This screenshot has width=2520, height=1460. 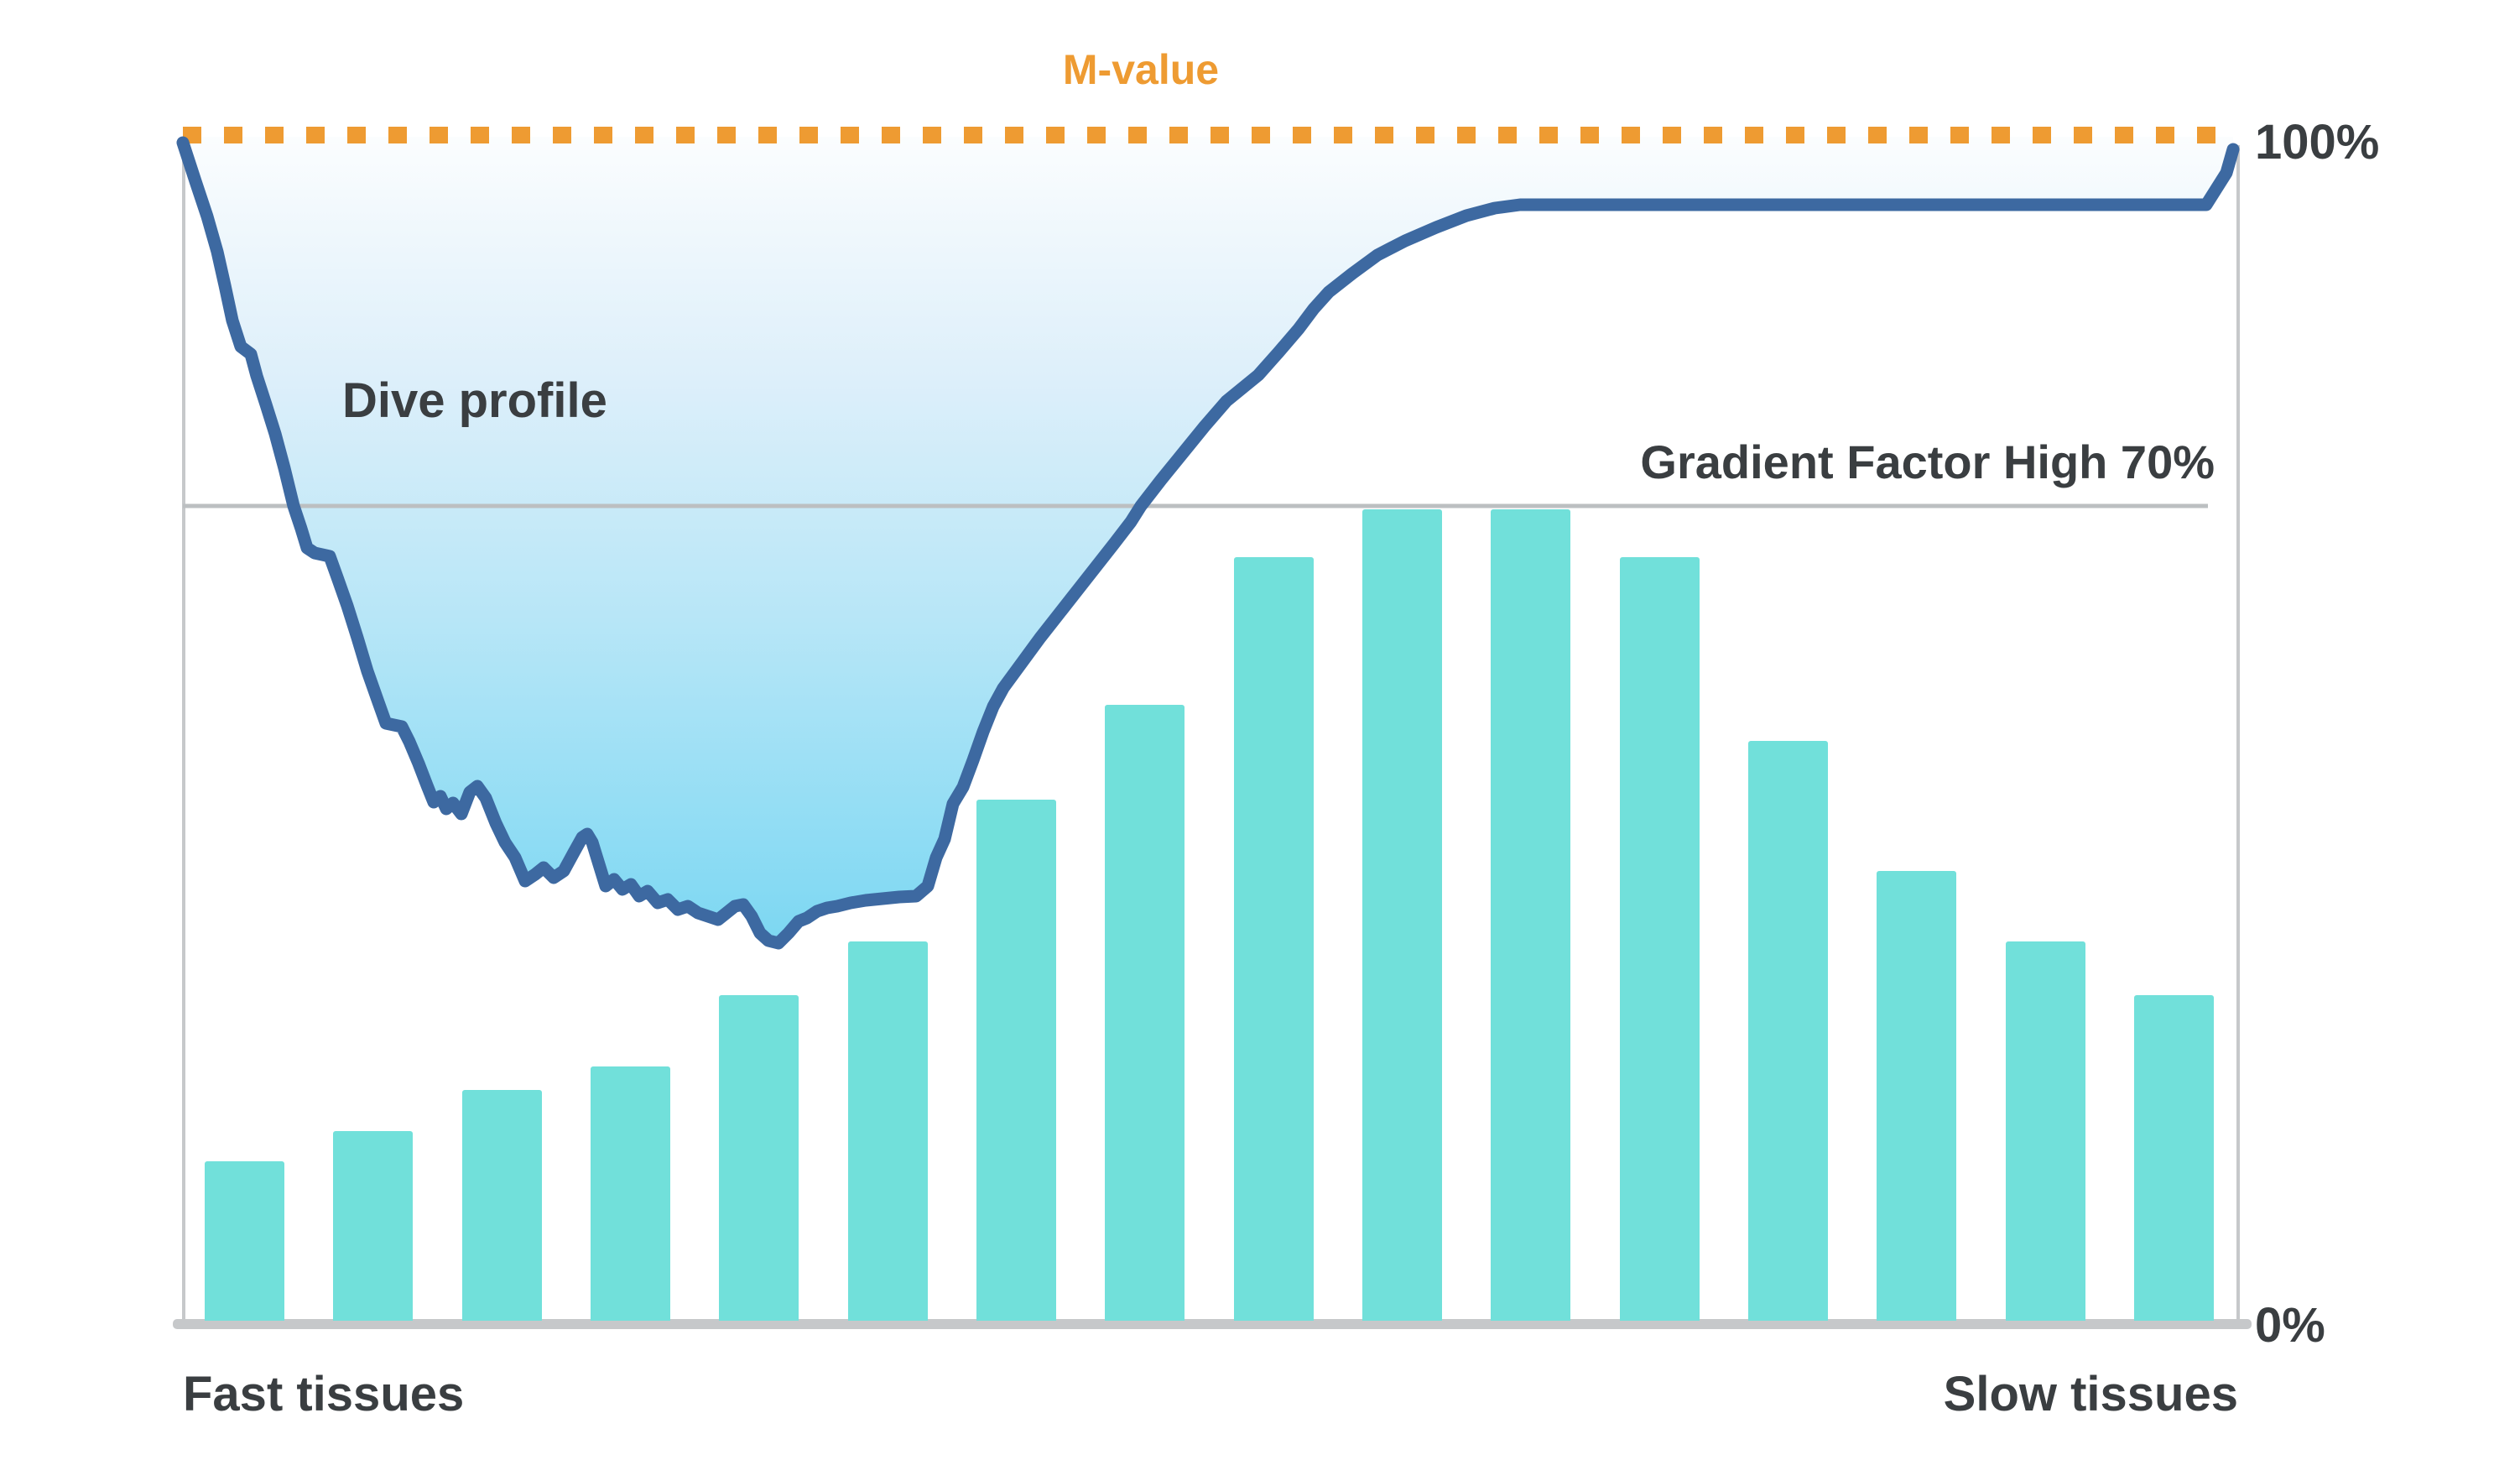 What do you see at coordinates (324, 1394) in the screenshot?
I see `x-label-fast-tissues: Fast tissues` at bounding box center [324, 1394].